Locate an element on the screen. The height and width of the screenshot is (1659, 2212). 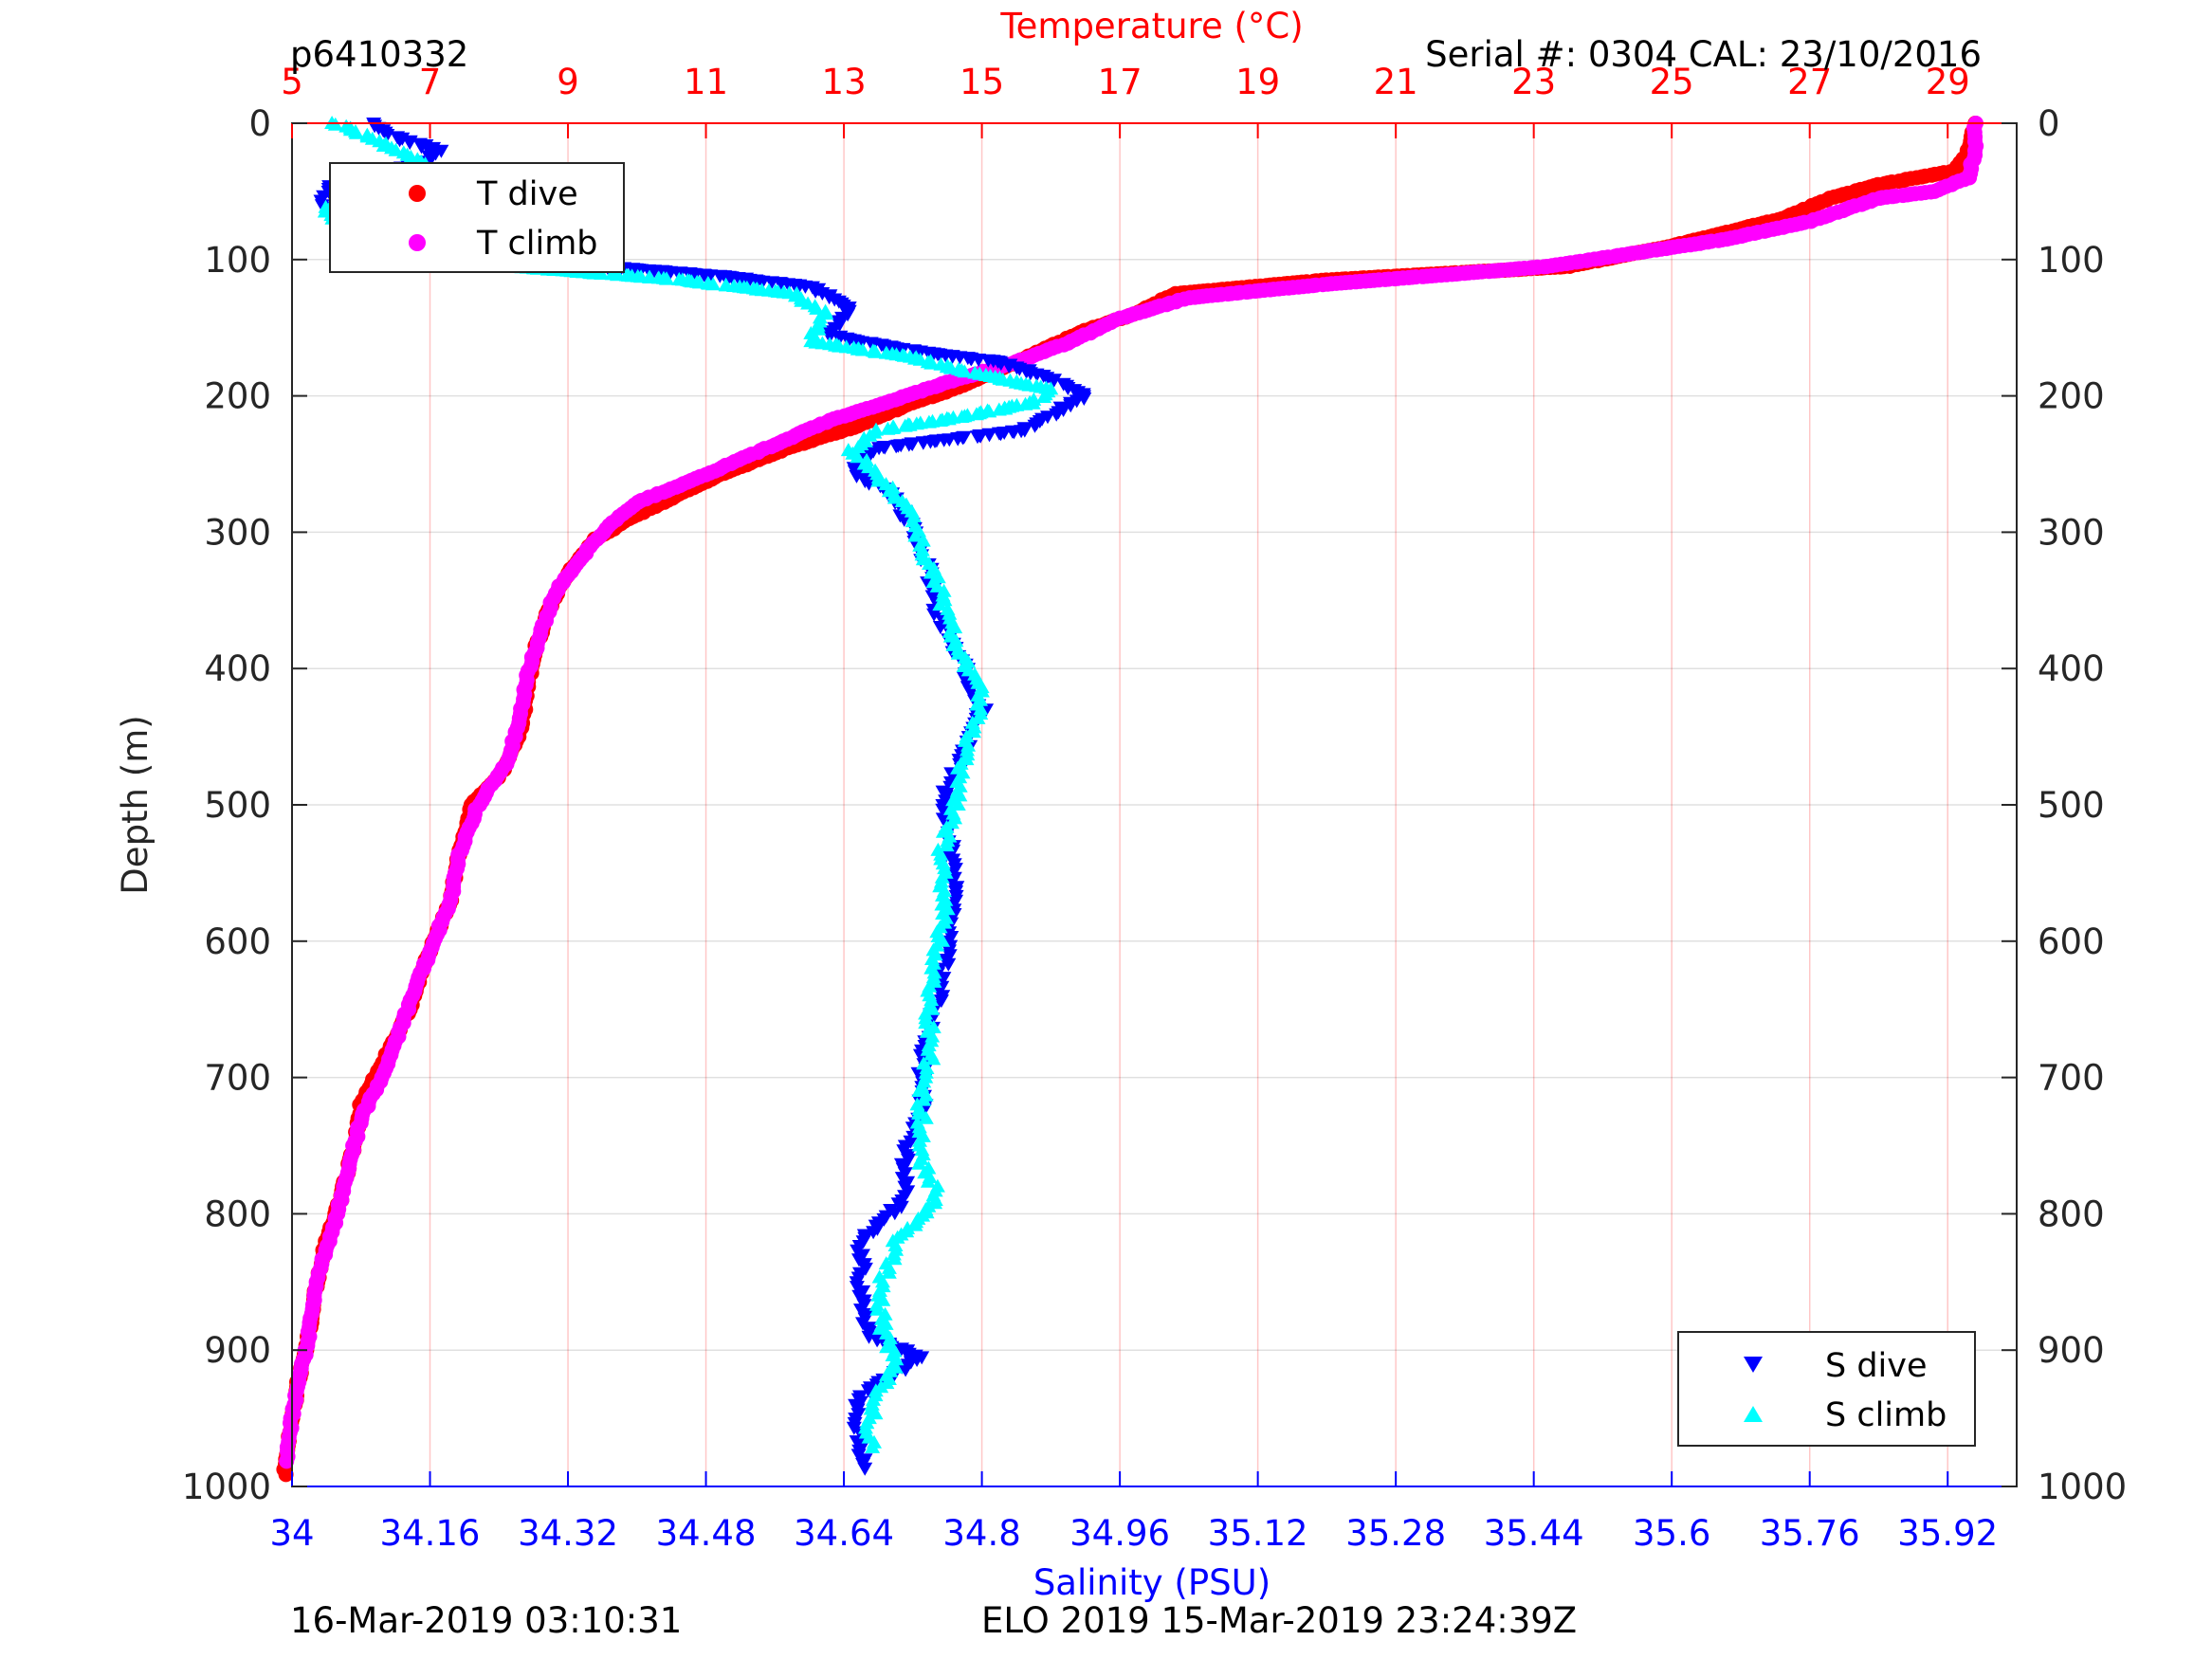
footer-mission-info: ELO 2019 15-Mar-2019 23:24:39Z is located at coordinates (1279, 1620).